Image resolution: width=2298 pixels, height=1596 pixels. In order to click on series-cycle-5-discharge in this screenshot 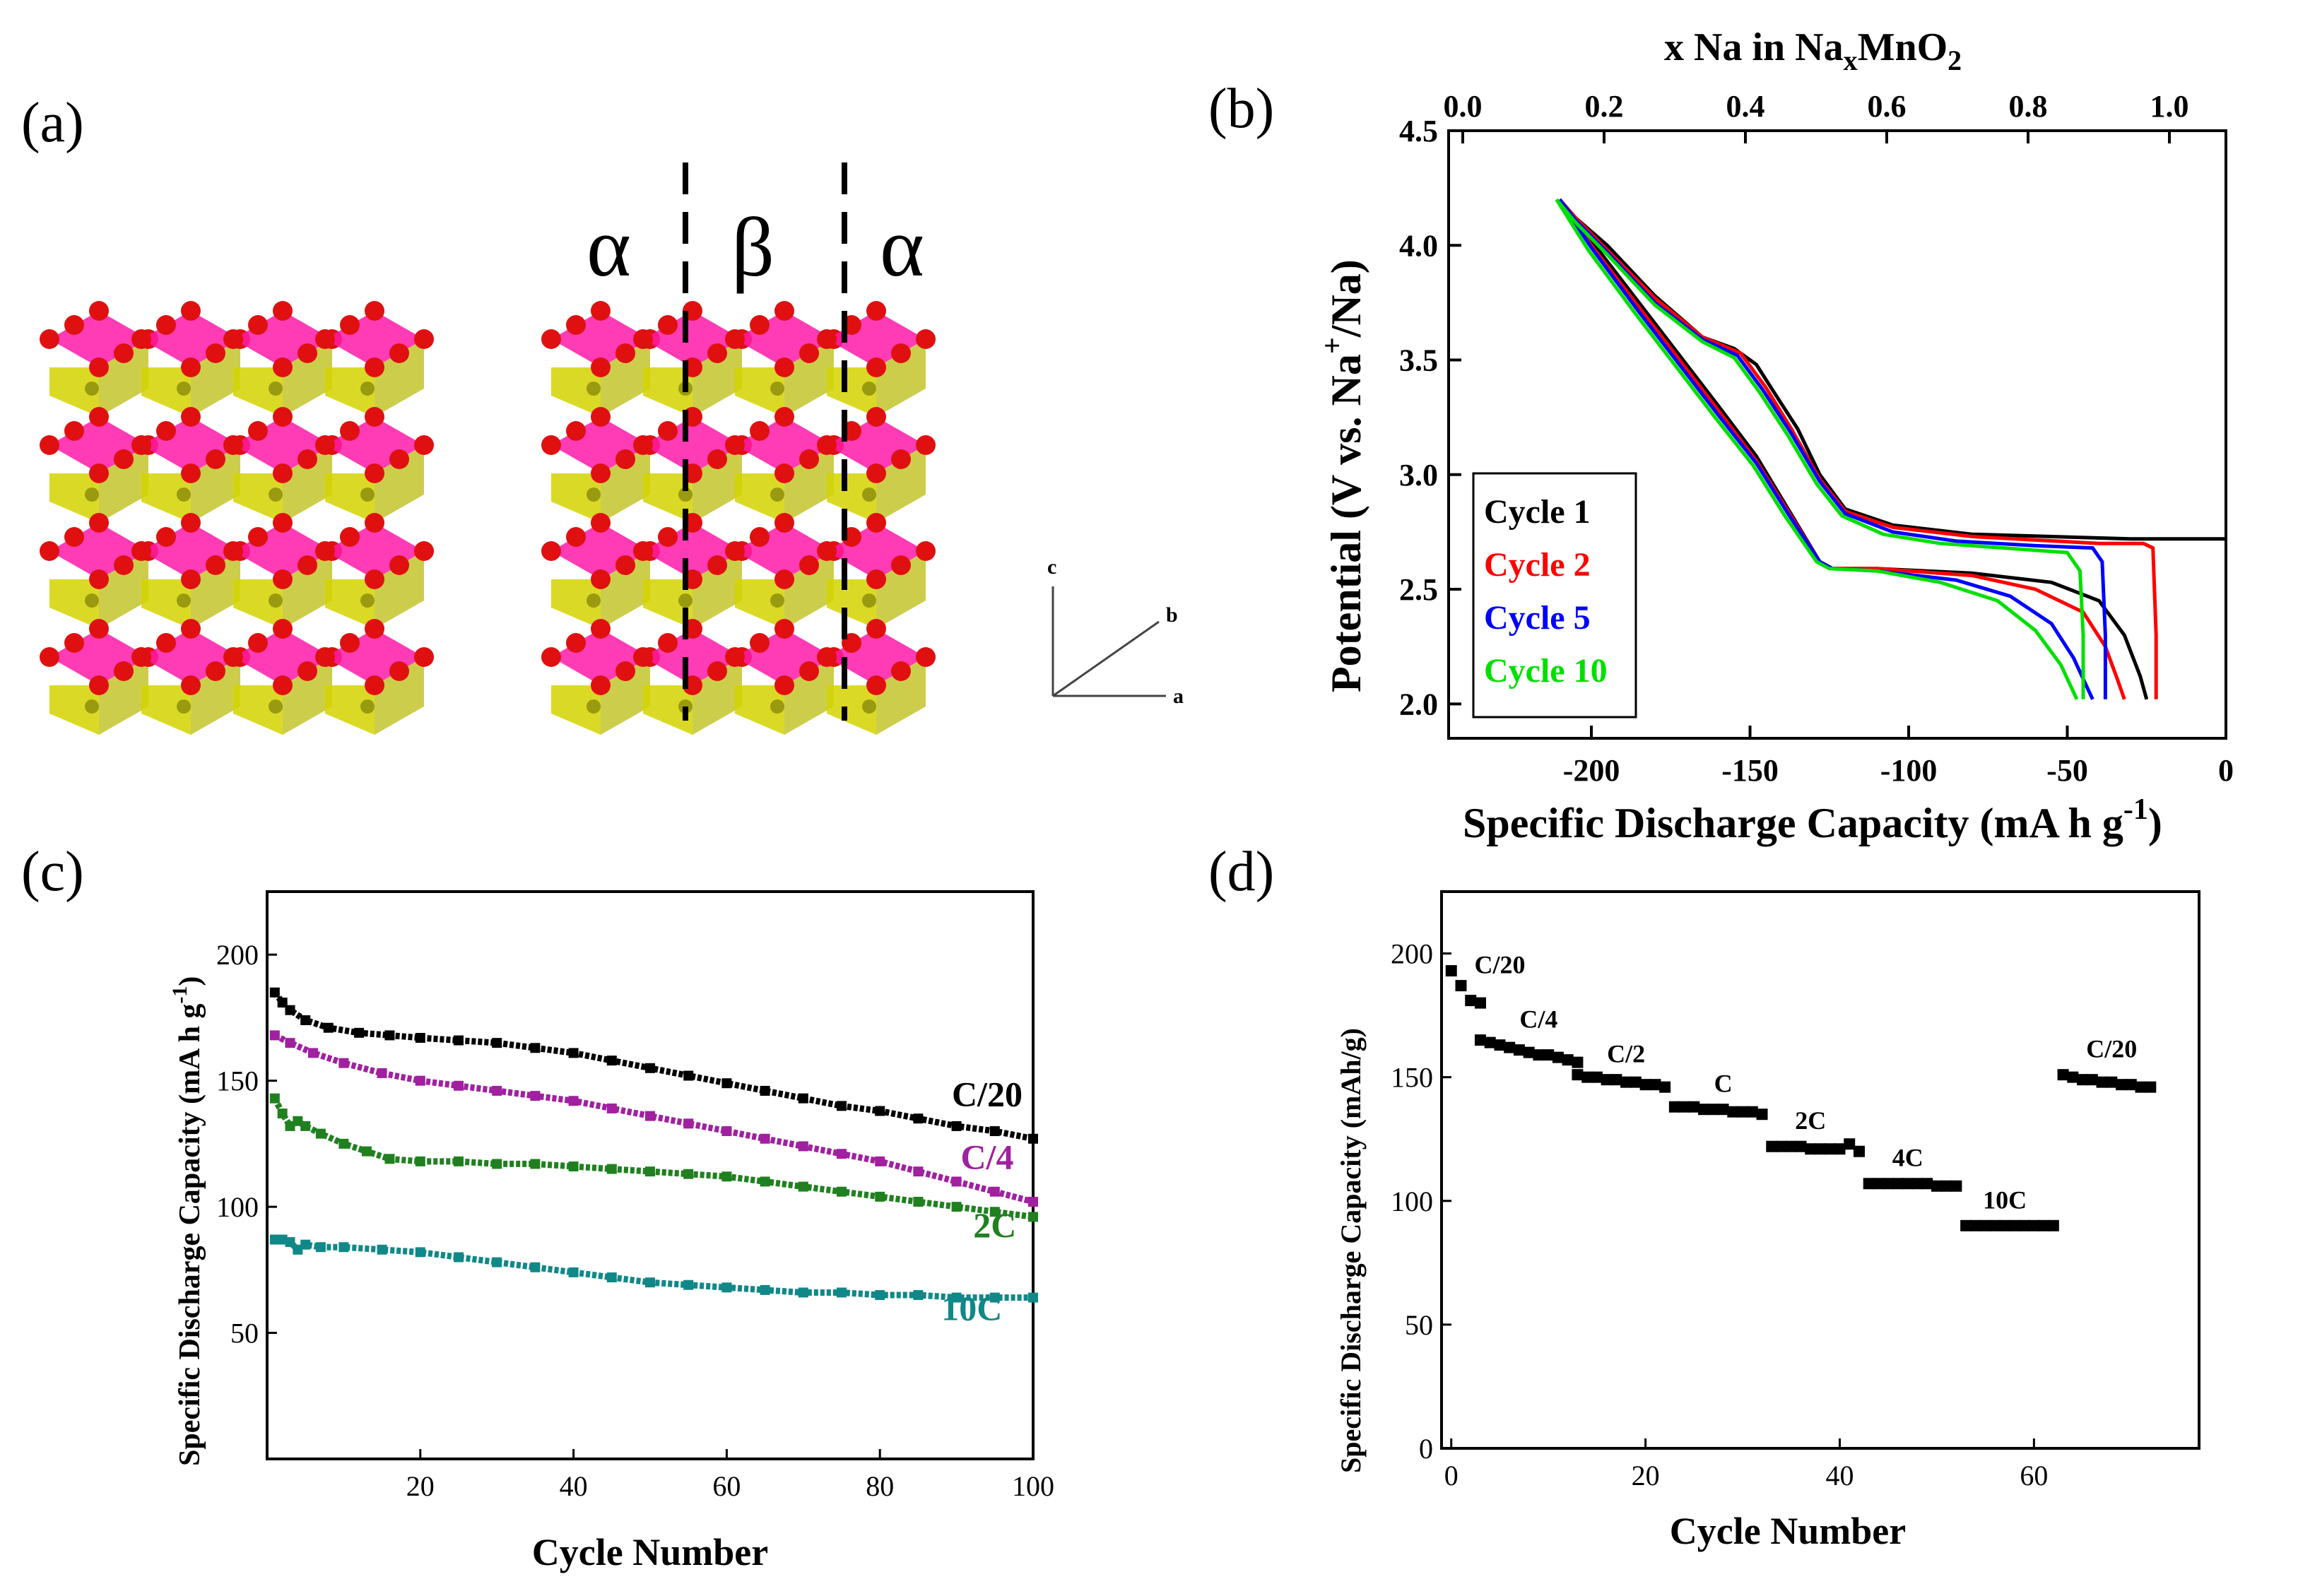, I will do `click(1832, 448)`.